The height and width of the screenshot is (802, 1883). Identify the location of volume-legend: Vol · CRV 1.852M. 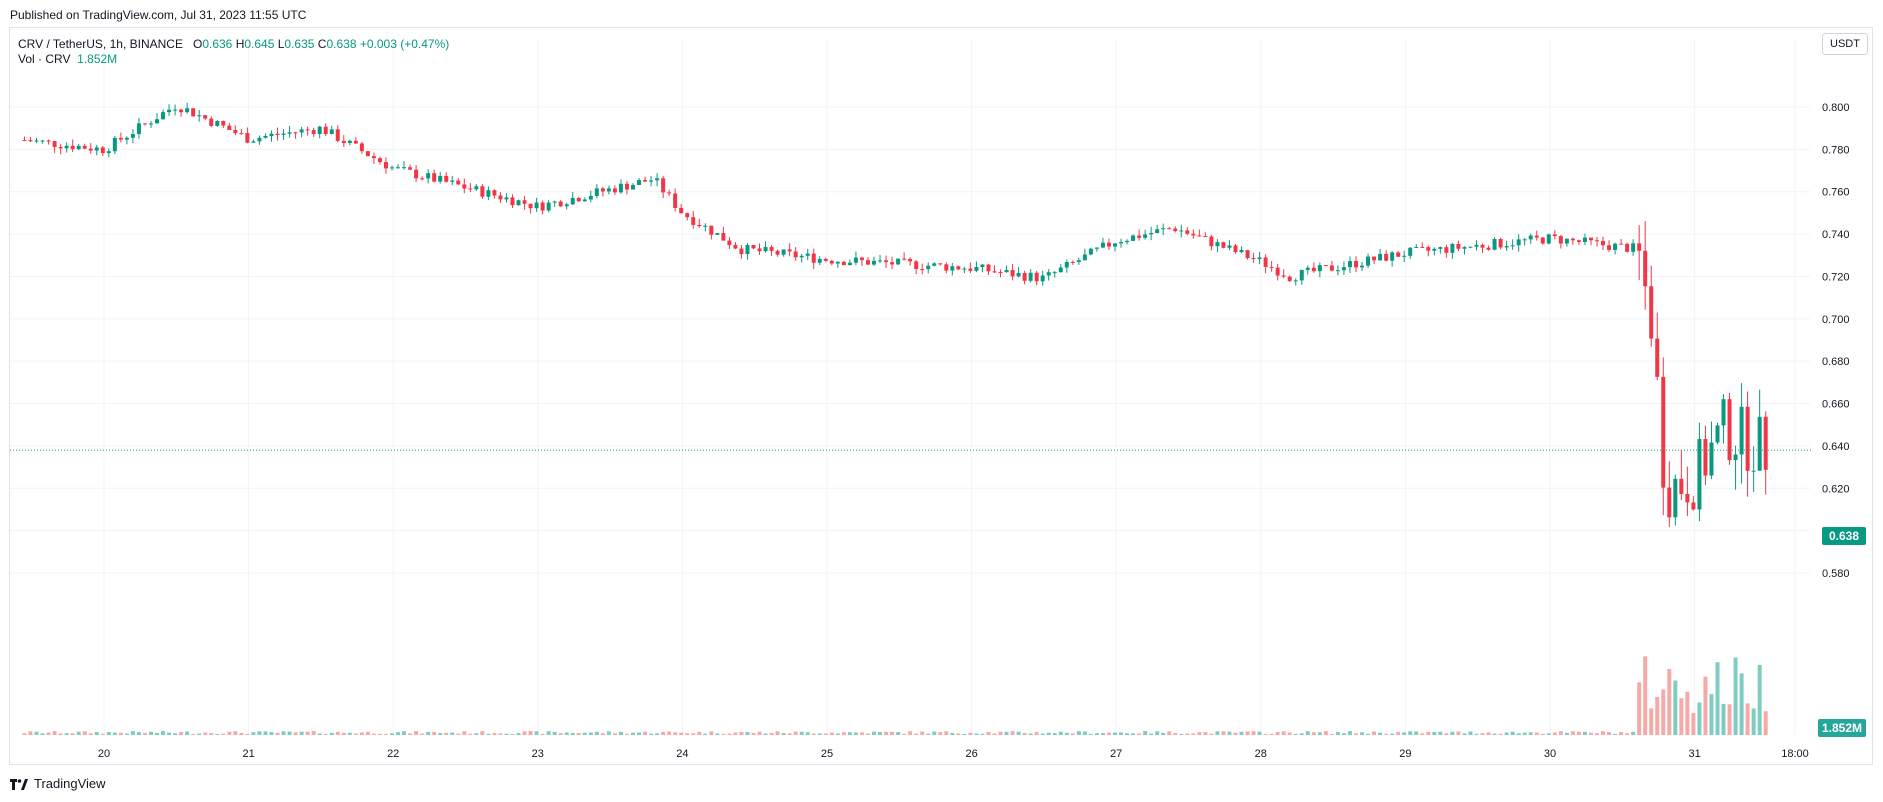
(67, 59).